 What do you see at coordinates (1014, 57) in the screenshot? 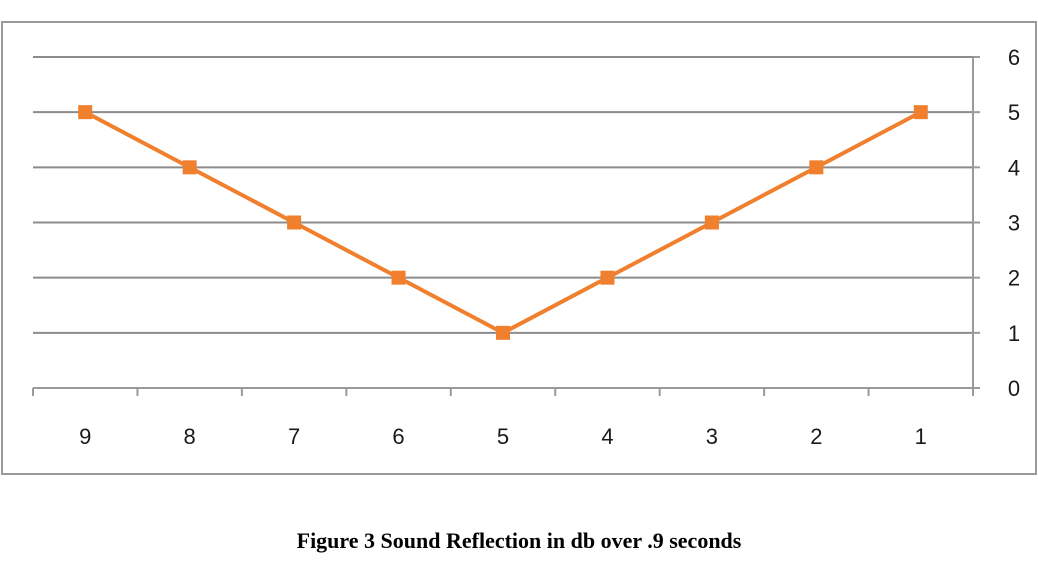
I see `y-tick-label-6: 6` at bounding box center [1014, 57].